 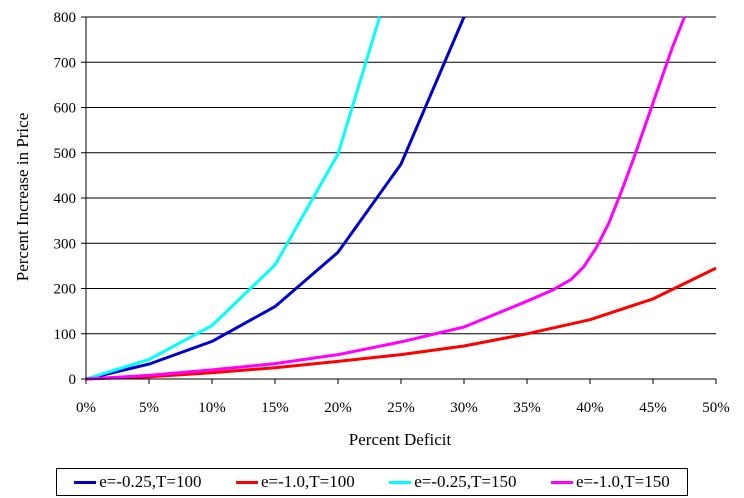 What do you see at coordinates (622, 481) in the screenshot?
I see `legend-label: e=-1.0,T=150` at bounding box center [622, 481].